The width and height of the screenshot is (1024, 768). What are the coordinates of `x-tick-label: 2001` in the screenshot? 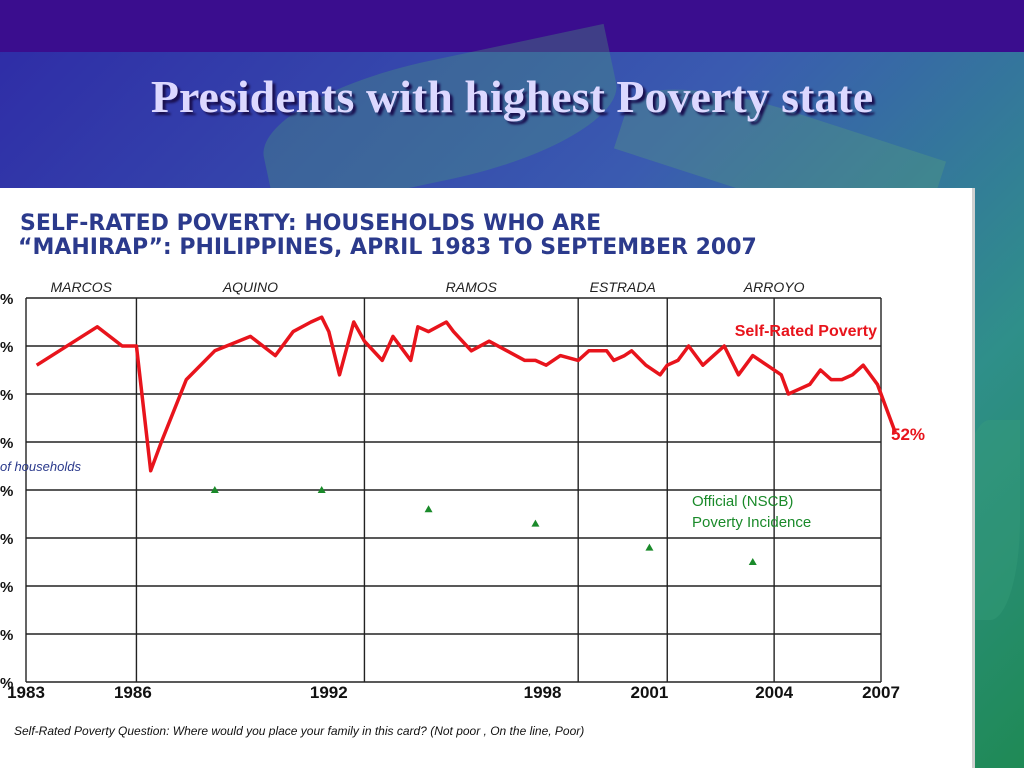 It's located at (650, 692).